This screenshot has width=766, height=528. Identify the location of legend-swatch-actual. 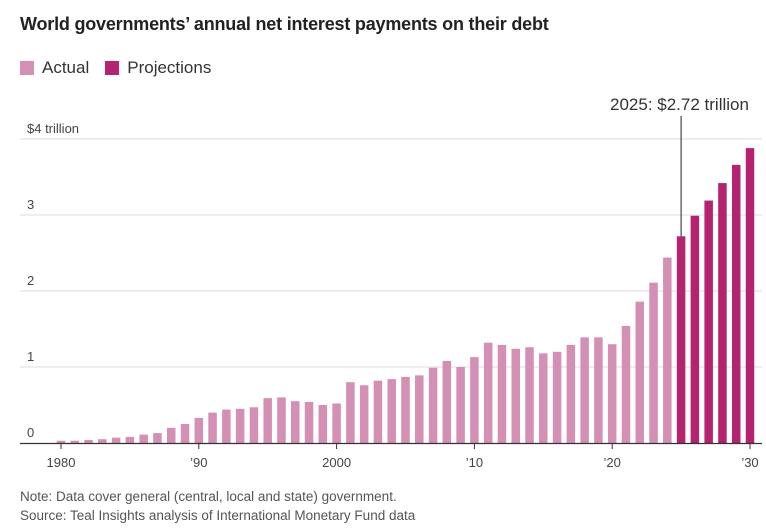
(27, 68).